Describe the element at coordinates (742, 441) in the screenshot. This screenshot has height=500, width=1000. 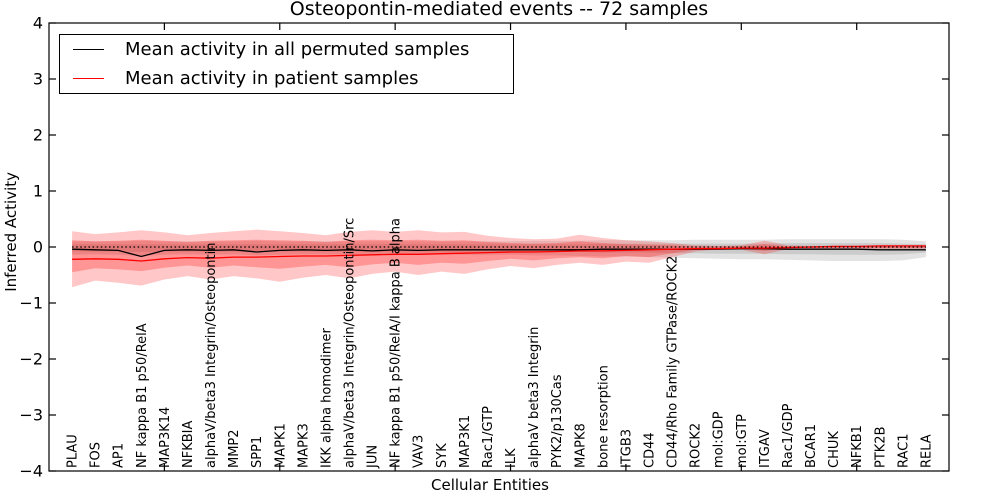
I see `x-category-label: mol:GTP` at that location.